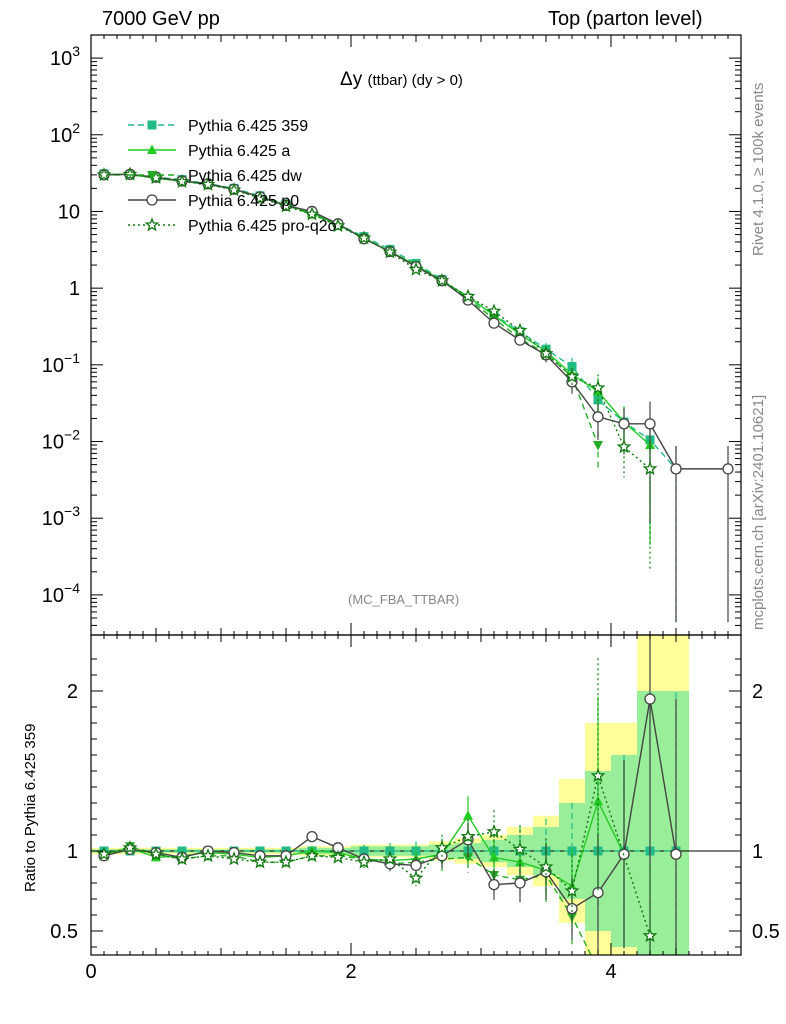 The image size is (786, 1024). I want to click on y-tick-label-ratio-left: 2, so click(72, 692).